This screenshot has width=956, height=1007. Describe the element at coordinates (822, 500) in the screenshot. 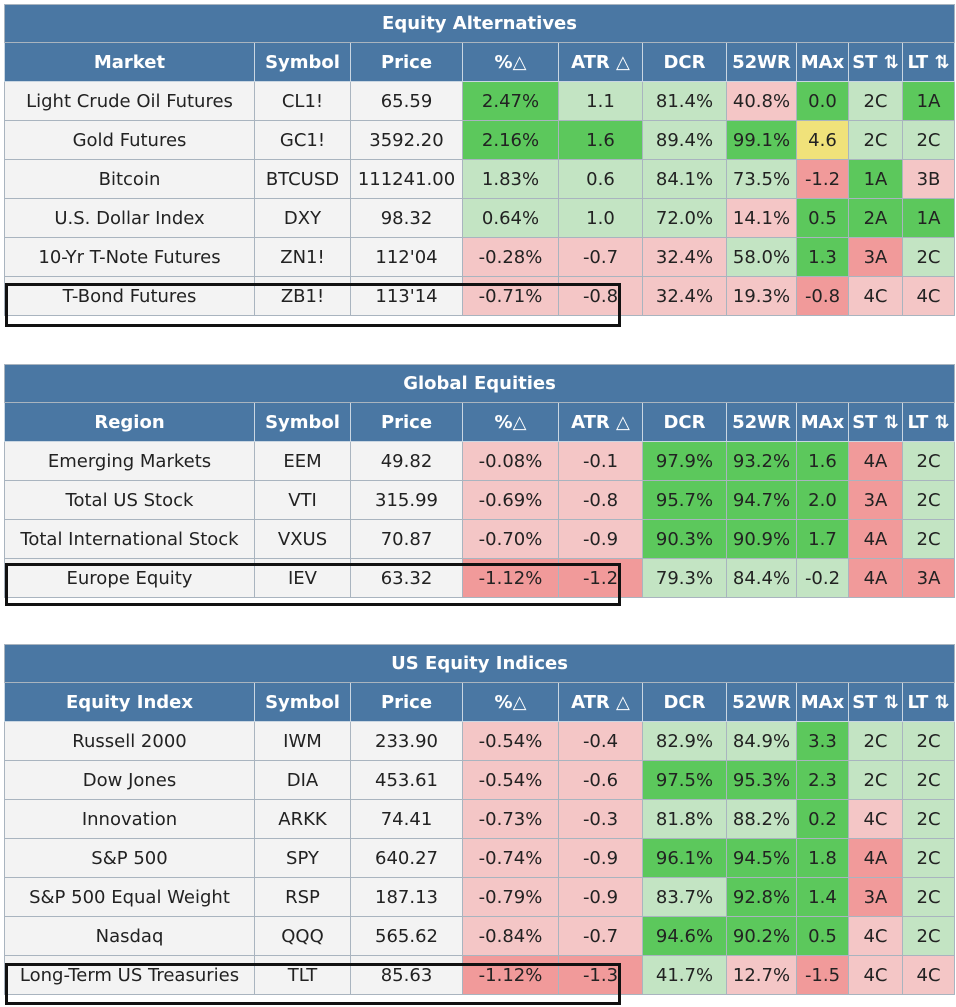

I see `max-cell: 2.0` at that location.